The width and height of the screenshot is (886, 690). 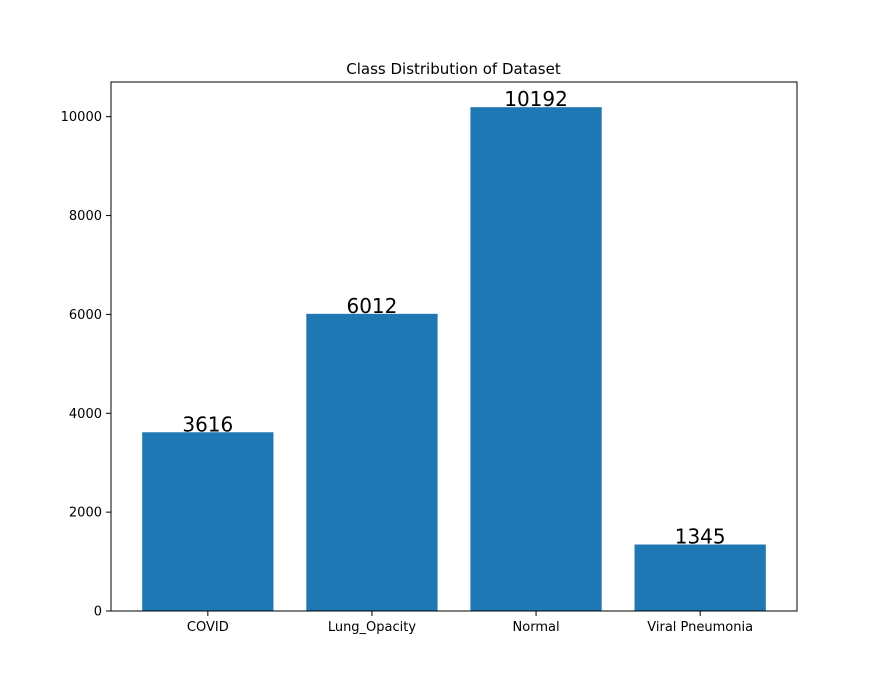 I want to click on y-tick-label: 10000, so click(x=81, y=117).